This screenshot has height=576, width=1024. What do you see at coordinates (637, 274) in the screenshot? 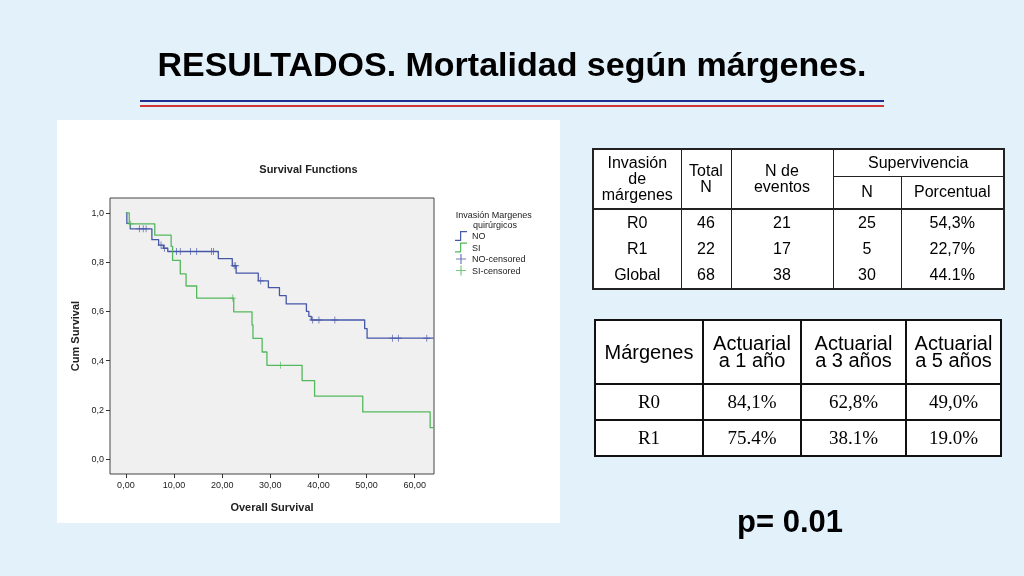
I see `category-label: Global` at bounding box center [637, 274].